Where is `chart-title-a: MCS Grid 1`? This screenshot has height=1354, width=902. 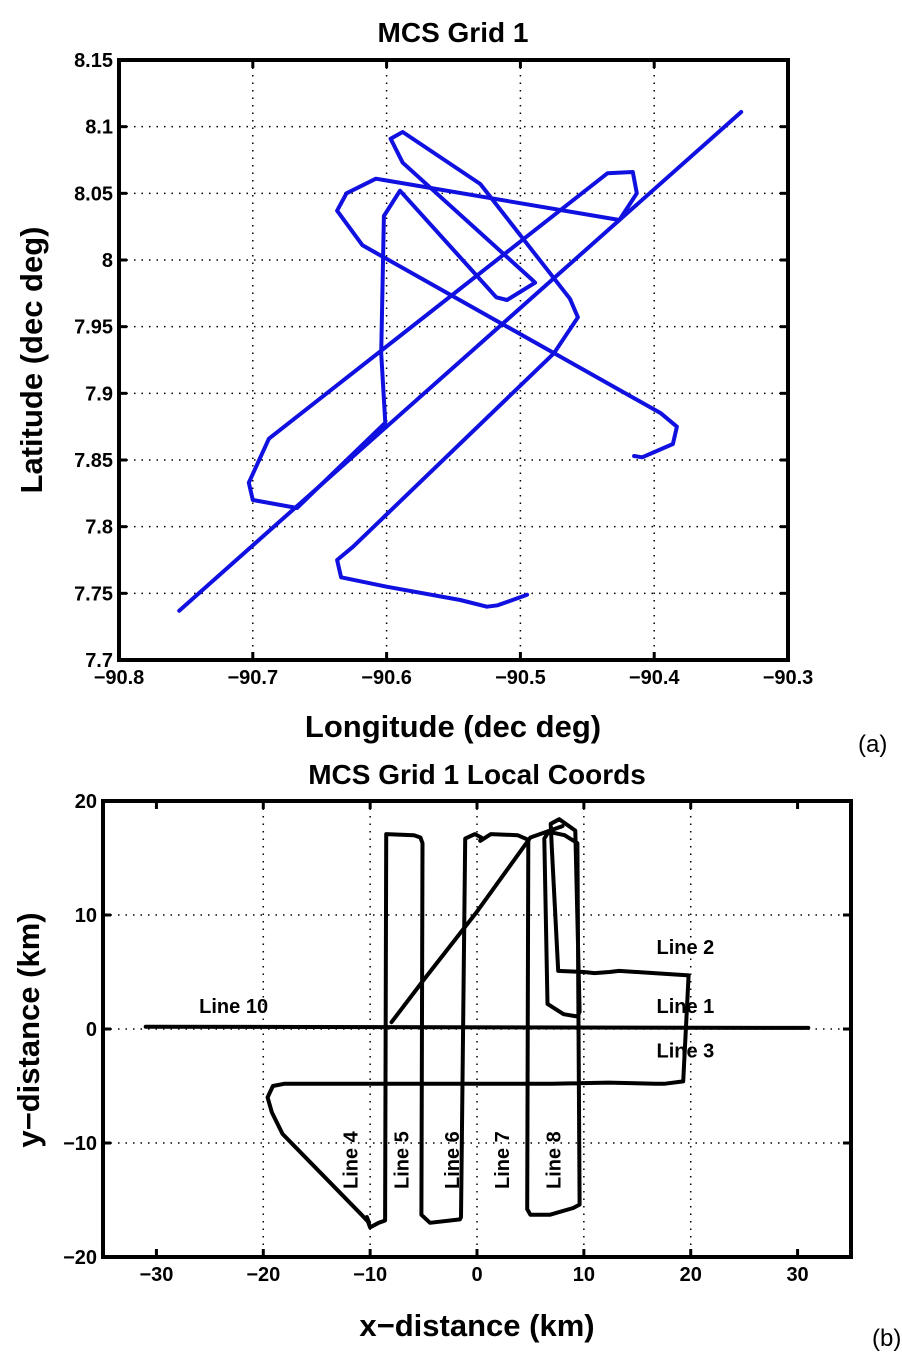
chart-title-a: MCS Grid 1 is located at coordinates (453, 32).